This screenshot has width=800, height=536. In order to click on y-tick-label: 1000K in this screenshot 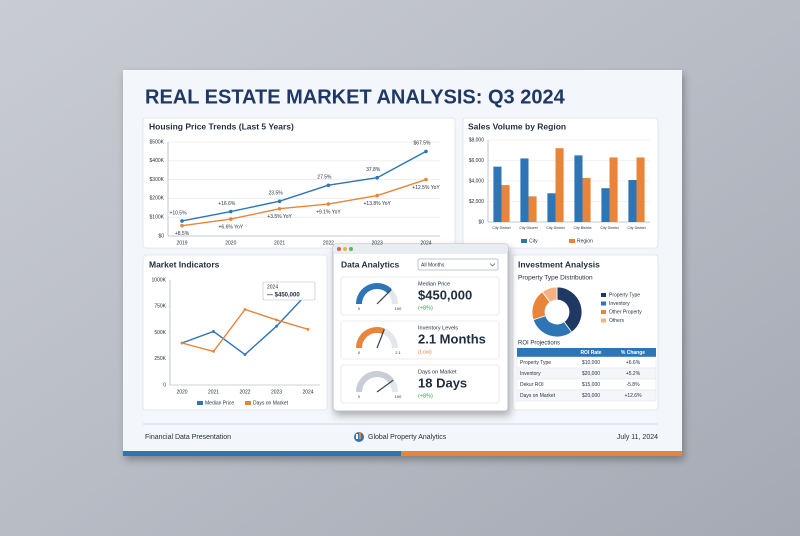, I will do `click(159, 280)`.